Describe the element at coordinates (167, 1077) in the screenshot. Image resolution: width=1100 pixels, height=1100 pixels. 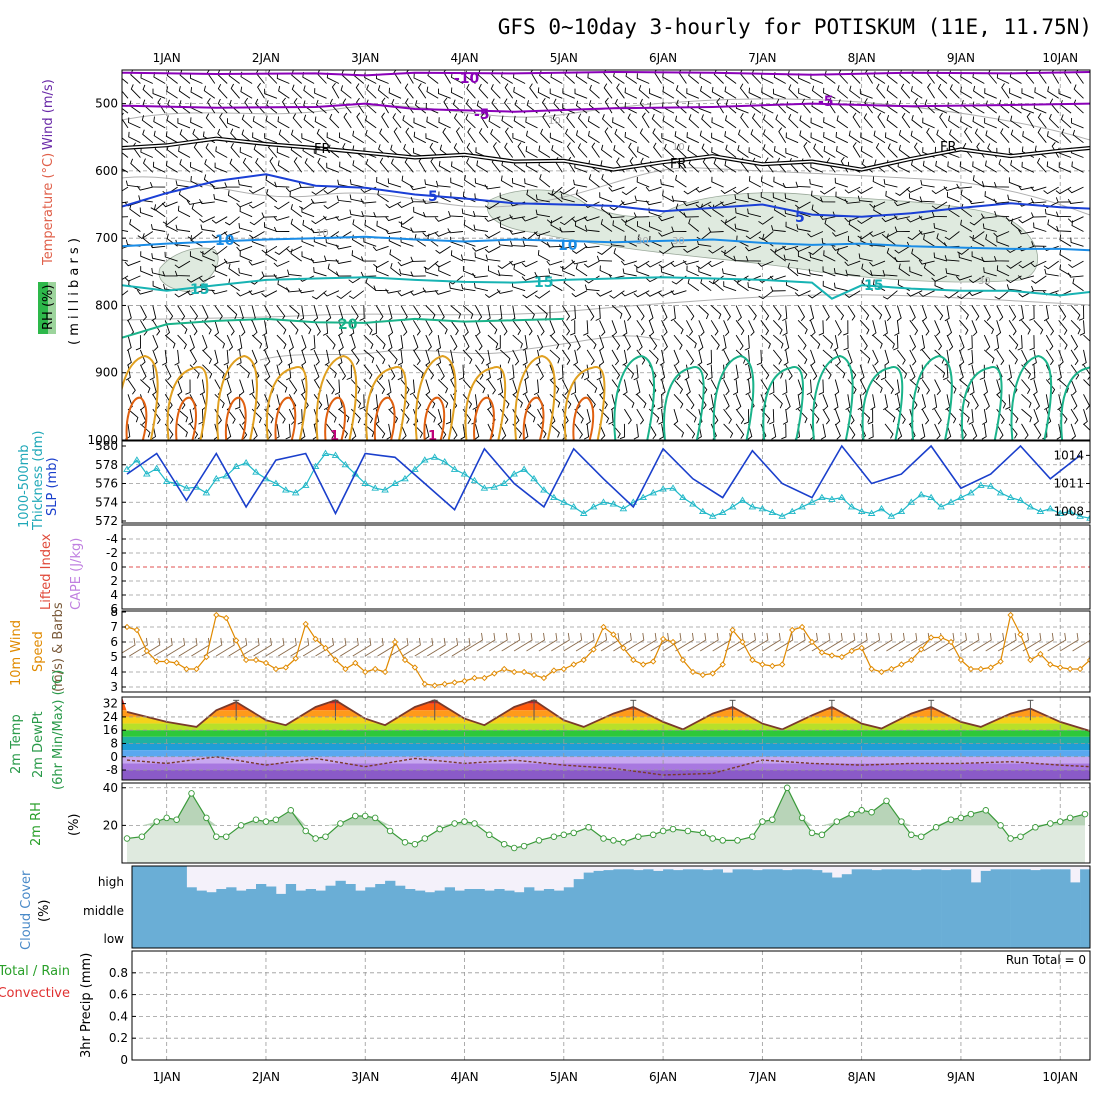
I see `day-label-bottom: 1JAN` at that location.